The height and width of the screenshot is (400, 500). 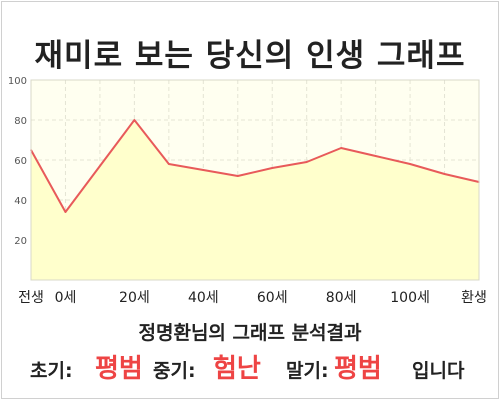 What do you see at coordinates (31, 298) in the screenshot?
I see `x-tick-label: 전생` at bounding box center [31, 298].